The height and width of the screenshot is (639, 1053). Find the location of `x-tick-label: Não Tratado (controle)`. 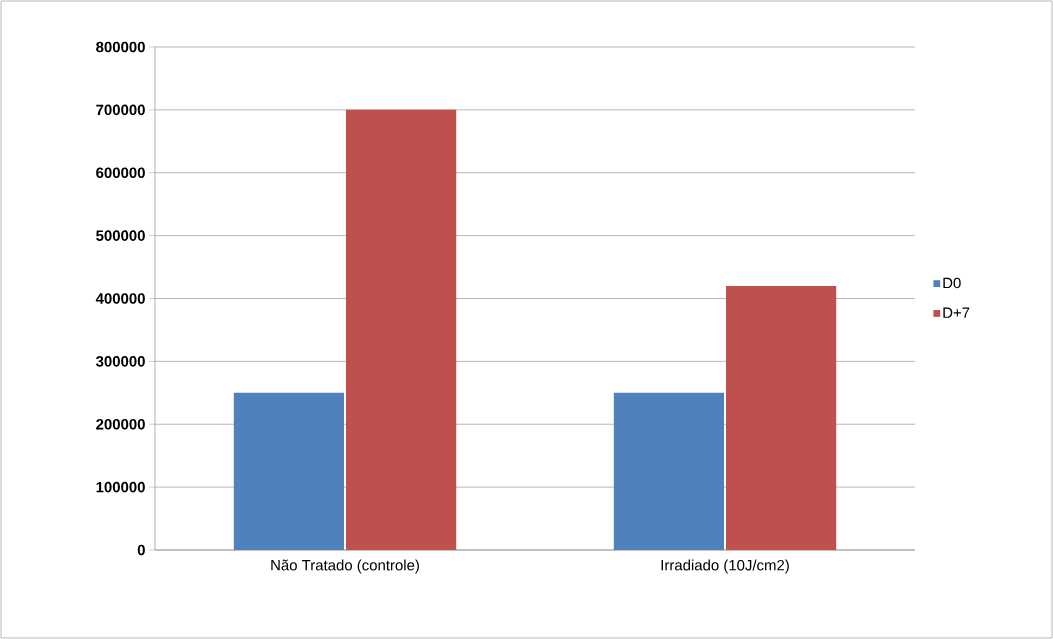

x-tick-label: Não Tratado (controle) is located at coordinates (345, 566).